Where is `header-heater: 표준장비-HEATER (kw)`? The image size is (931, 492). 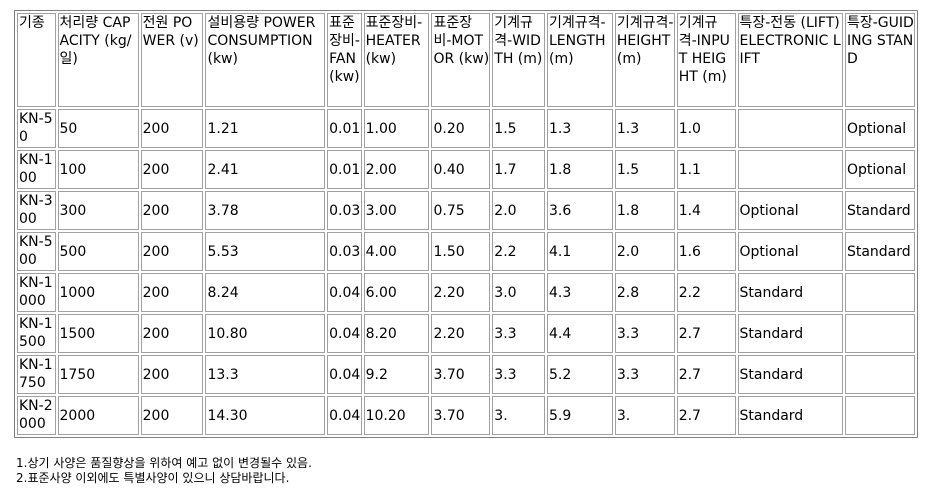 header-heater: 표준장비-HEATER (kw) is located at coordinates (396, 60).